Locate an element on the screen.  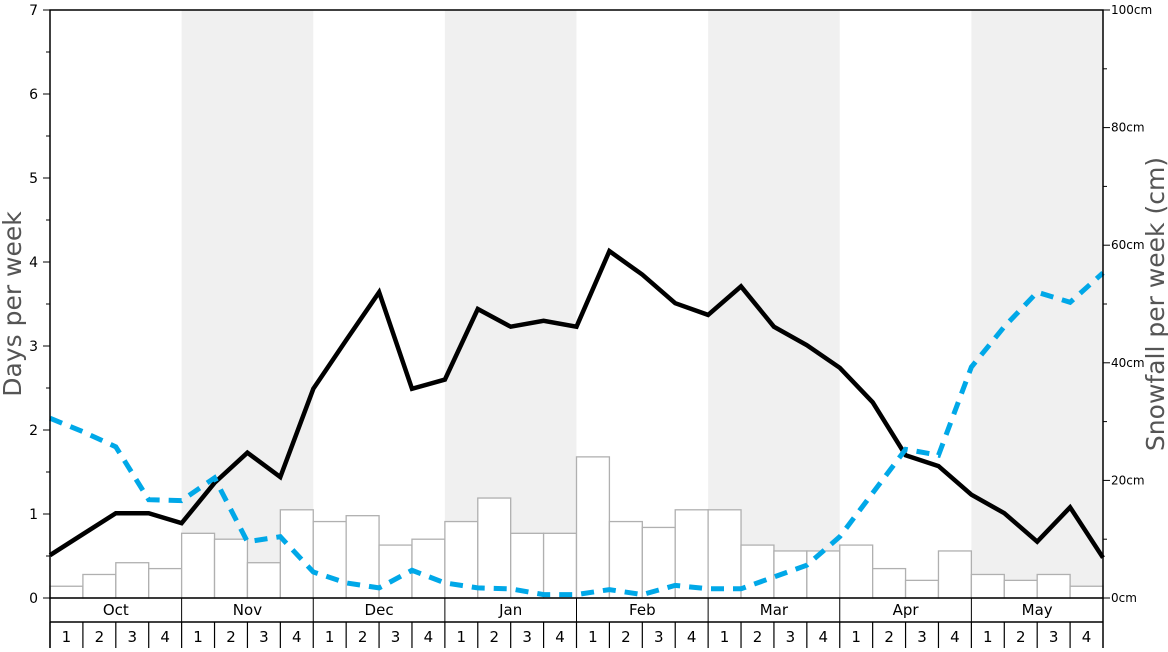
month-label: Apr is located at coordinates (906, 610).